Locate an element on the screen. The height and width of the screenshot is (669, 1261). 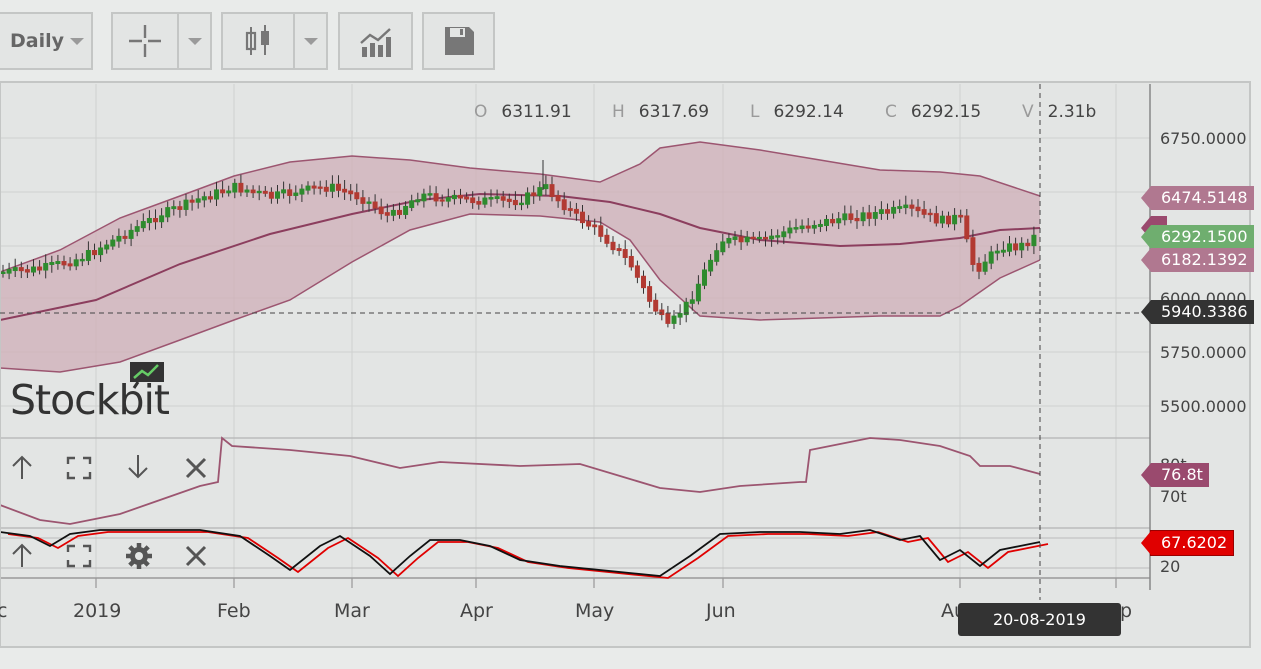
ohlc-v: V 2.31b is located at coordinates (1059, 112).